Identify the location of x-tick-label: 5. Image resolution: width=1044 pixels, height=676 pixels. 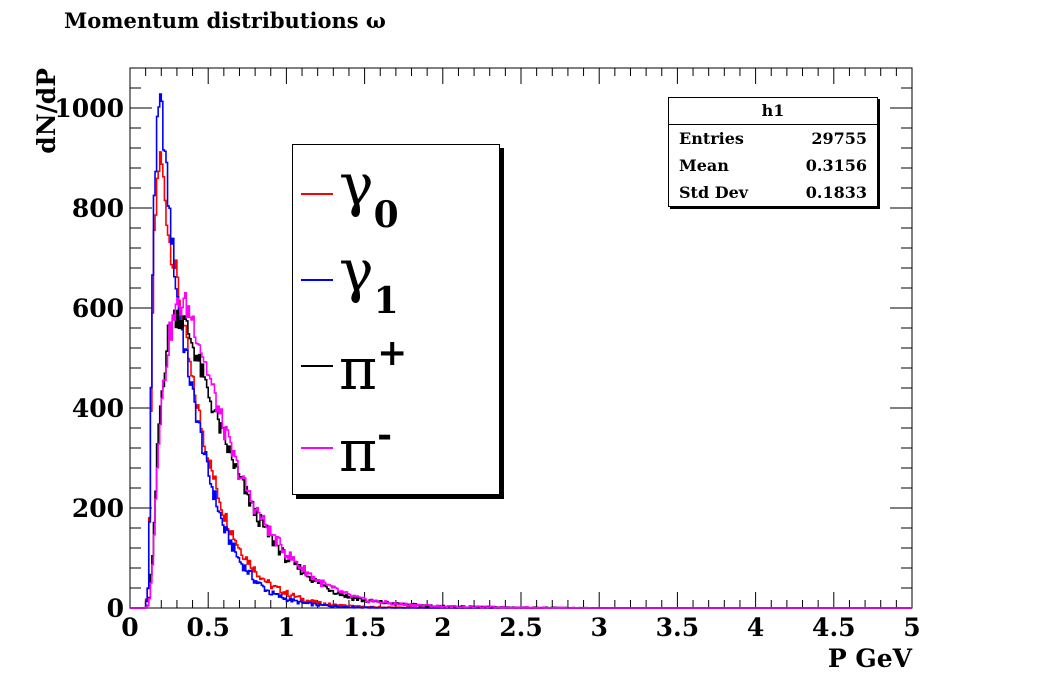
(911, 627).